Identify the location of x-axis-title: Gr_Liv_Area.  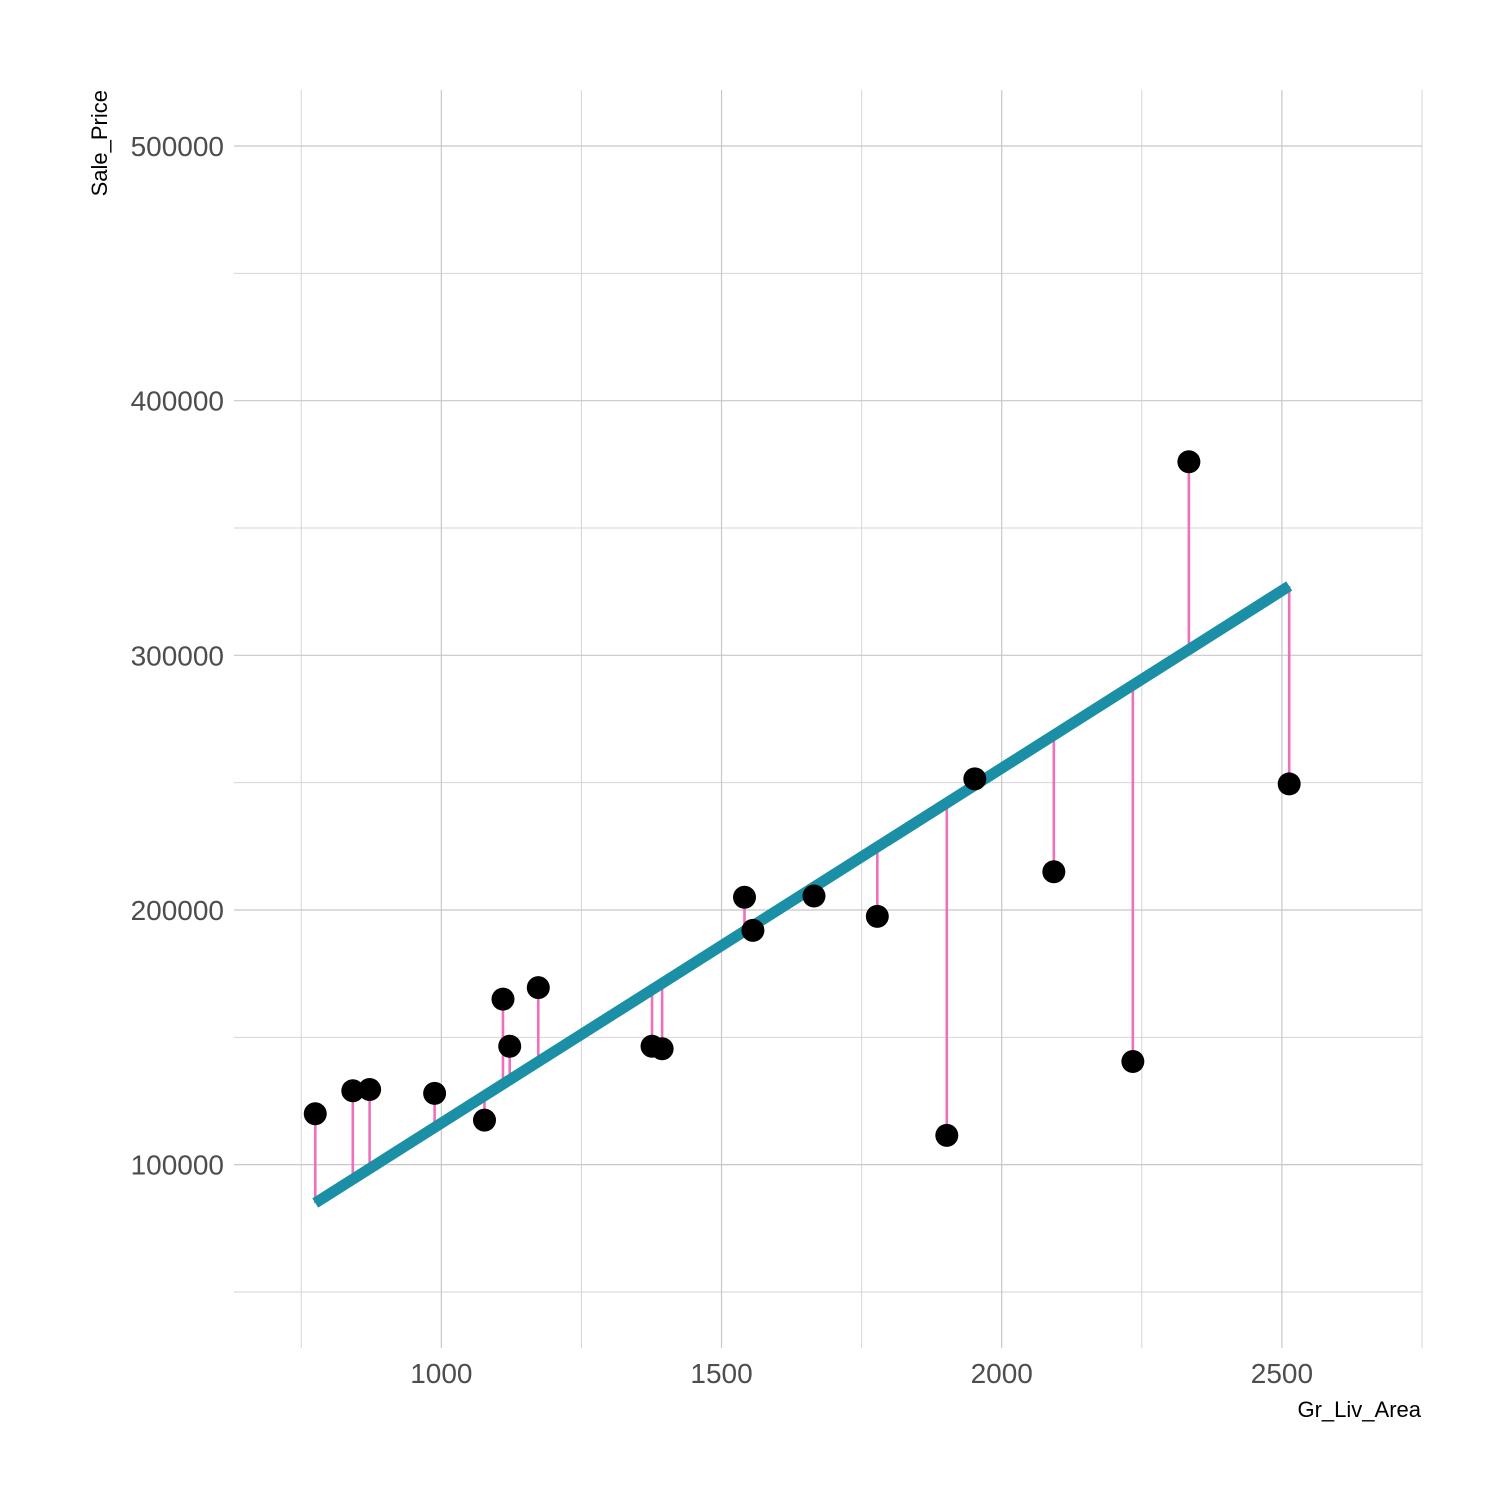
(1359, 1409).